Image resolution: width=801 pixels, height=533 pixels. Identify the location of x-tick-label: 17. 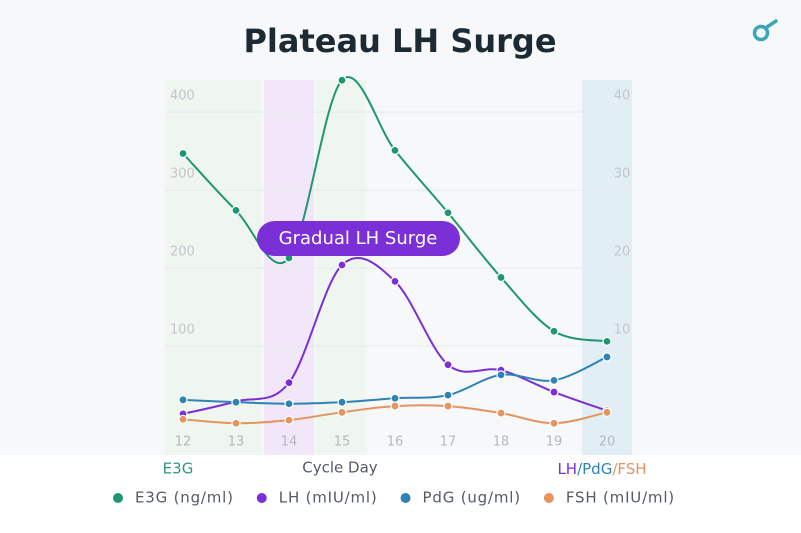
(448, 442).